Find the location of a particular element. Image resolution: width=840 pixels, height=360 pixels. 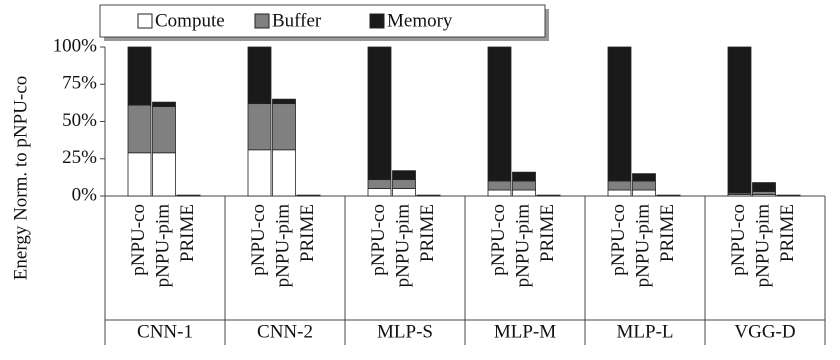

y-tick-label: 100% is located at coordinates (75, 45).